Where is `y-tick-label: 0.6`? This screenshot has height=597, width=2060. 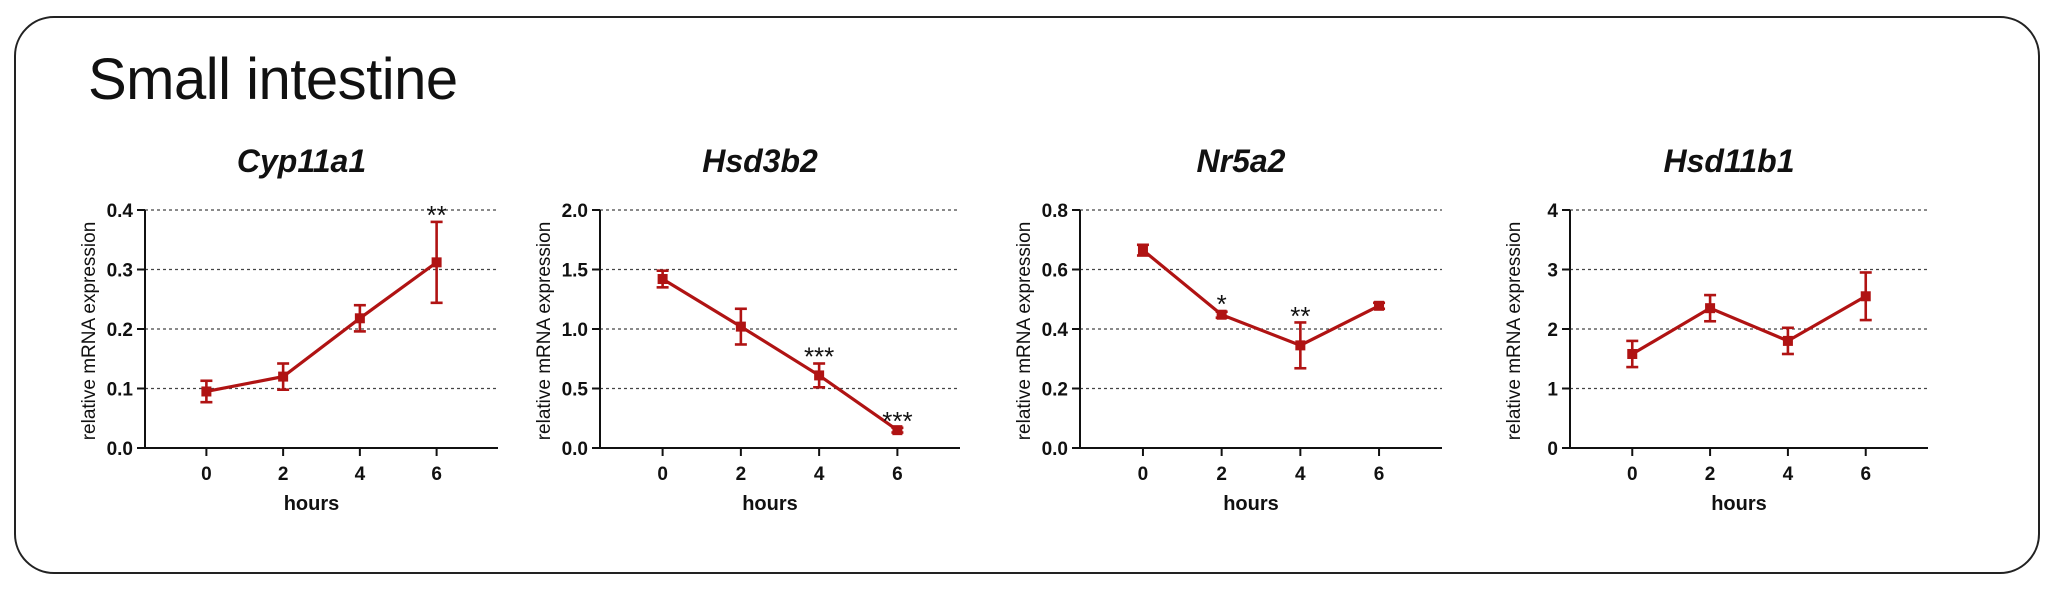 y-tick-label: 0.6 is located at coordinates (1055, 271).